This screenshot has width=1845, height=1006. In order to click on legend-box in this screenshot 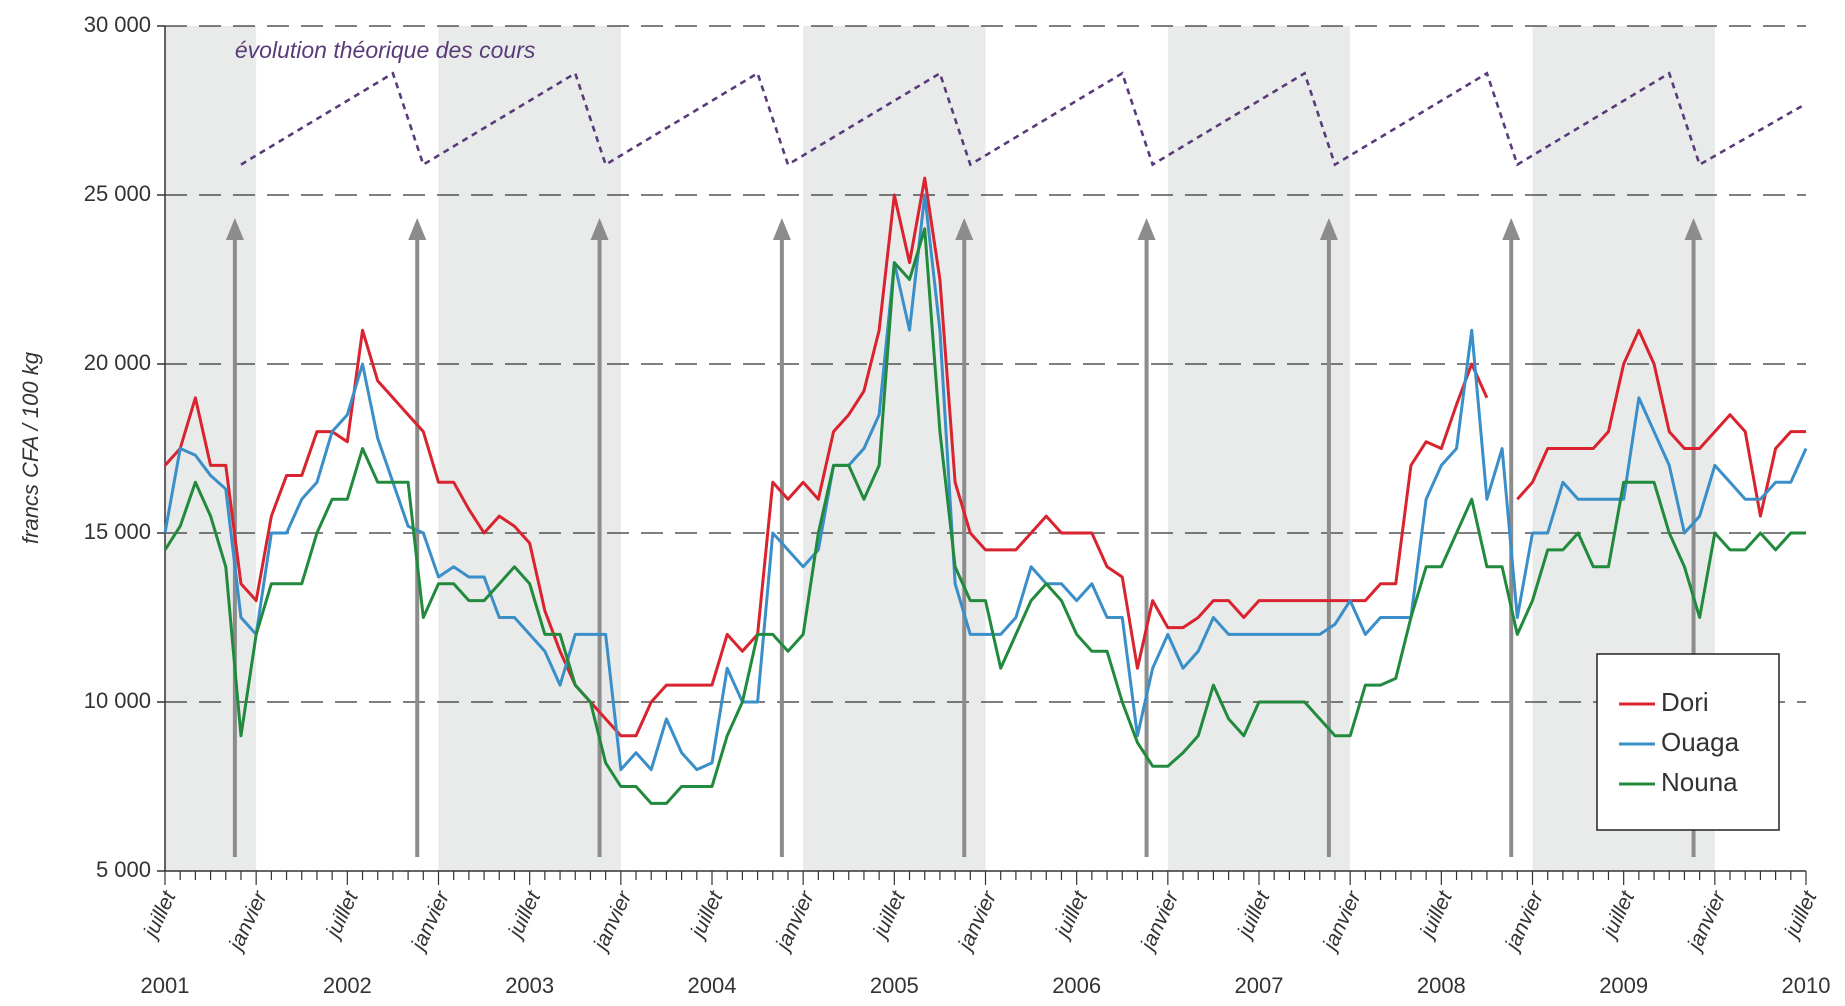, I will do `click(1688, 742)`.